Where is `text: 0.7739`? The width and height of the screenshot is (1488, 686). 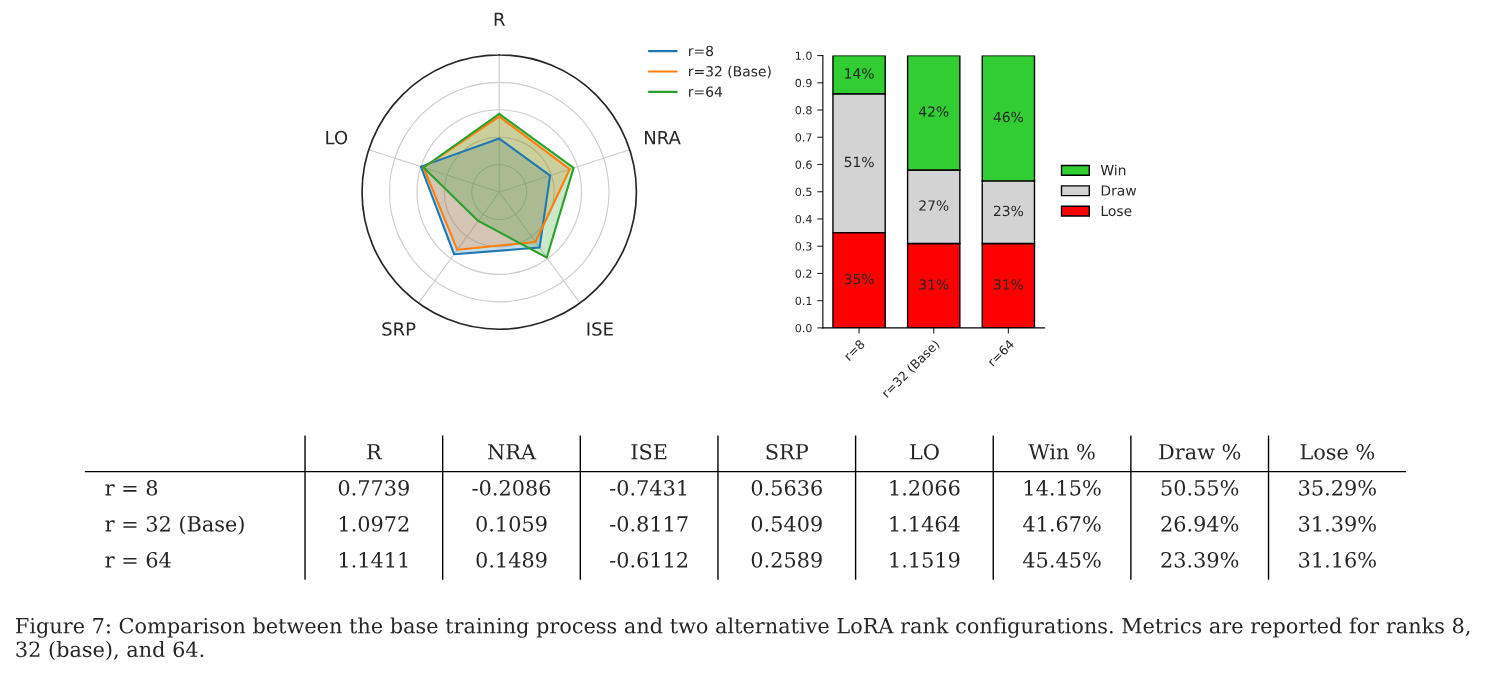 text: 0.7739 is located at coordinates (373, 487).